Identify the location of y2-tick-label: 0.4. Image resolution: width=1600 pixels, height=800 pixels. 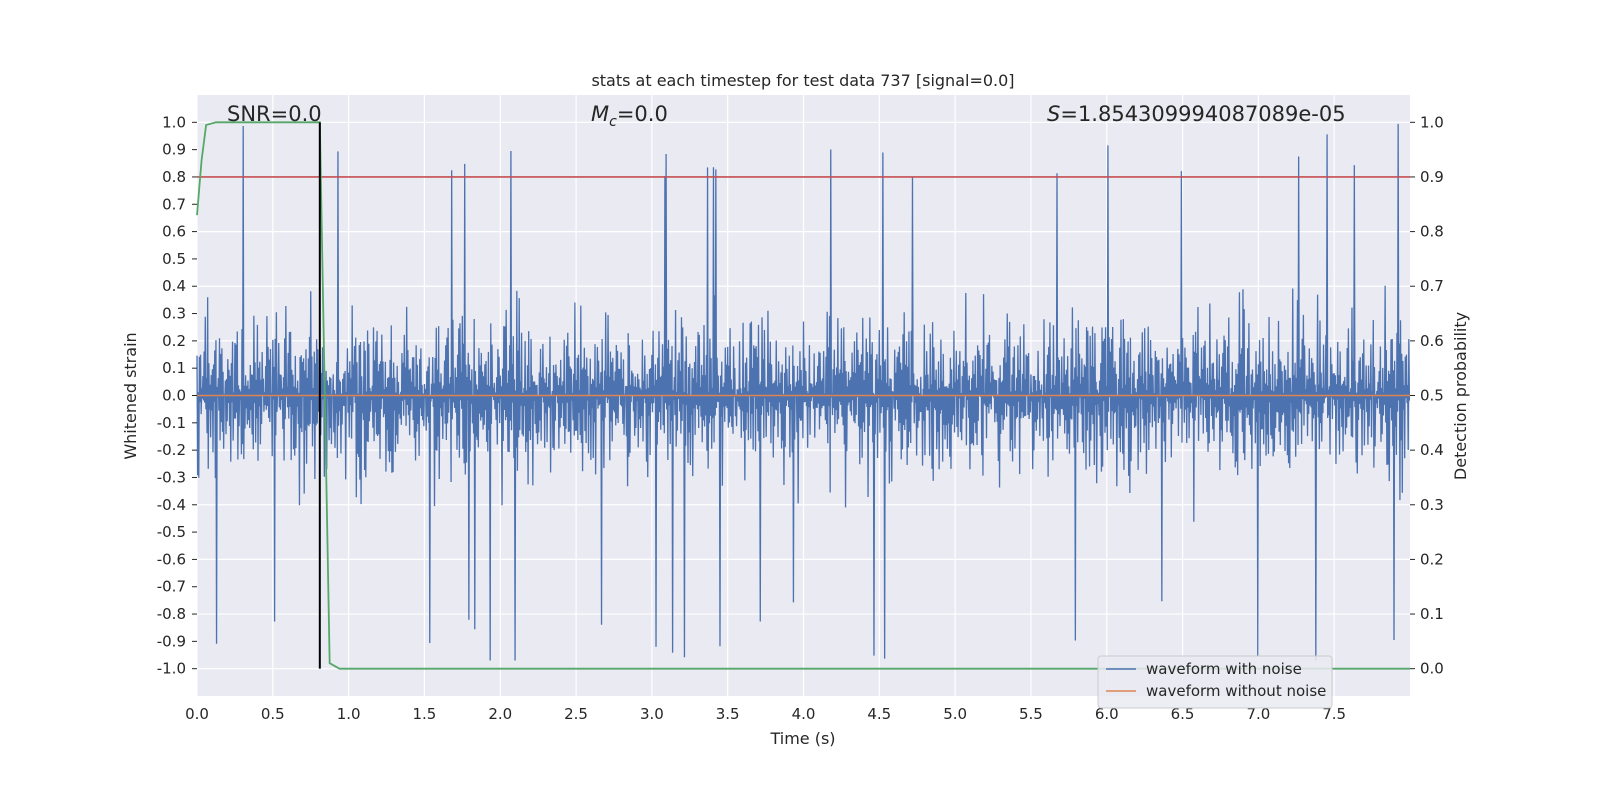
(1432, 450).